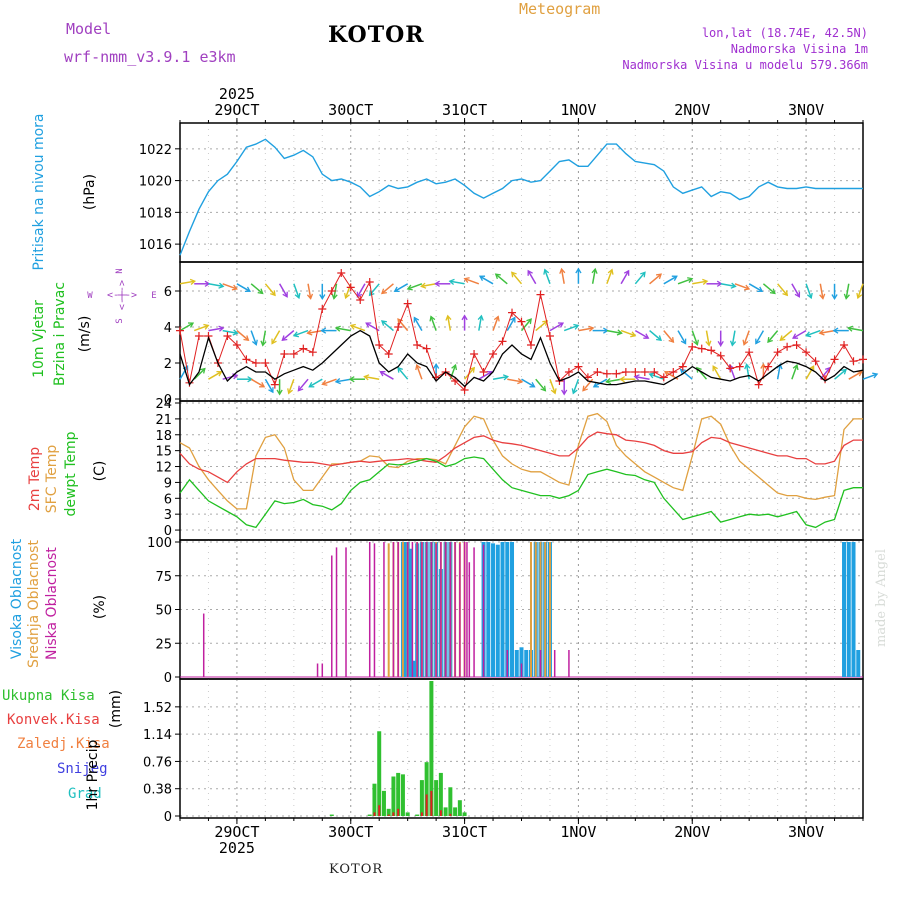 Image resolution: width=900 pixels, height=900 pixels. I want to click on panel-frame, so click(521, 192).